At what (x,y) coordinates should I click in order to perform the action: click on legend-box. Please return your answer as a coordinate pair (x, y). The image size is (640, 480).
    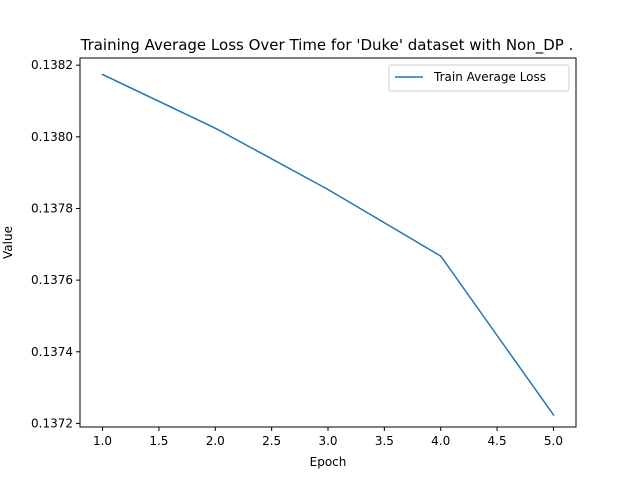
    Looking at the image, I should click on (479, 78).